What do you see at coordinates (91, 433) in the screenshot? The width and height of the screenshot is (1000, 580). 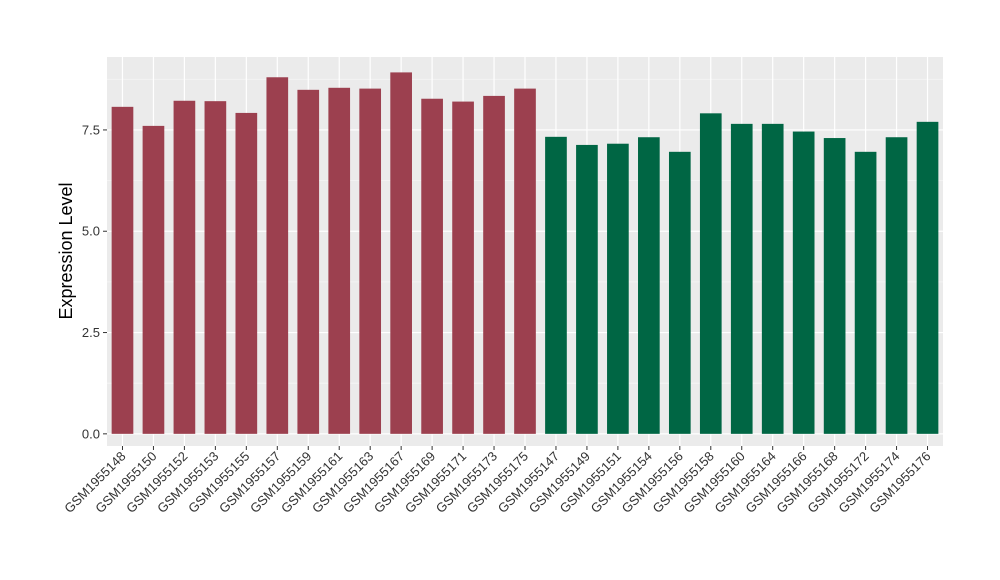 I see `y-tick-label: 0.0` at bounding box center [91, 433].